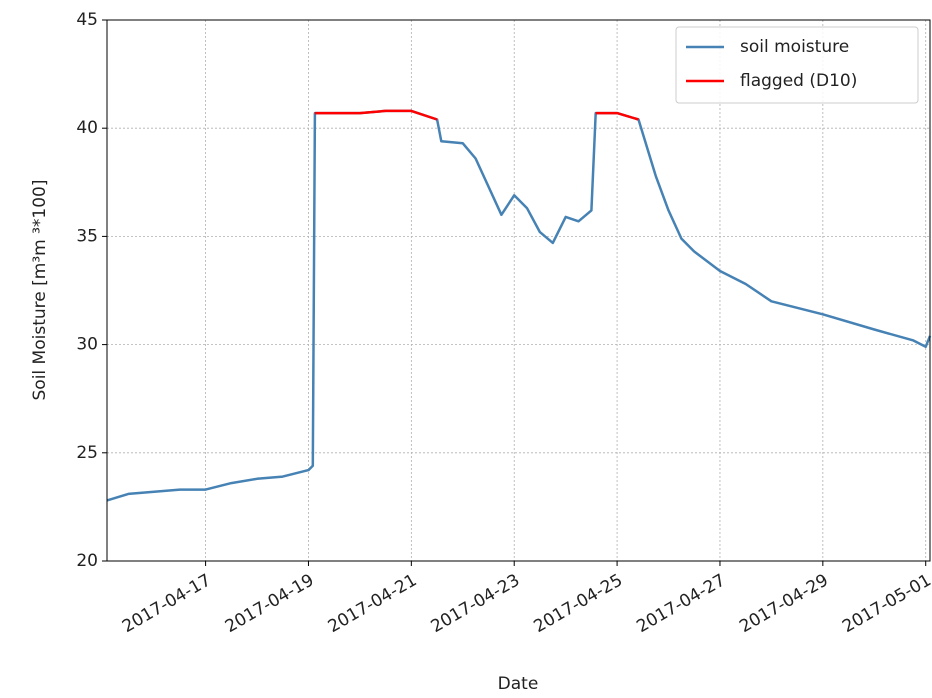 This screenshot has width=932, height=698. Describe the element at coordinates (87, 128) in the screenshot. I see `y-tick-label: 40` at that location.